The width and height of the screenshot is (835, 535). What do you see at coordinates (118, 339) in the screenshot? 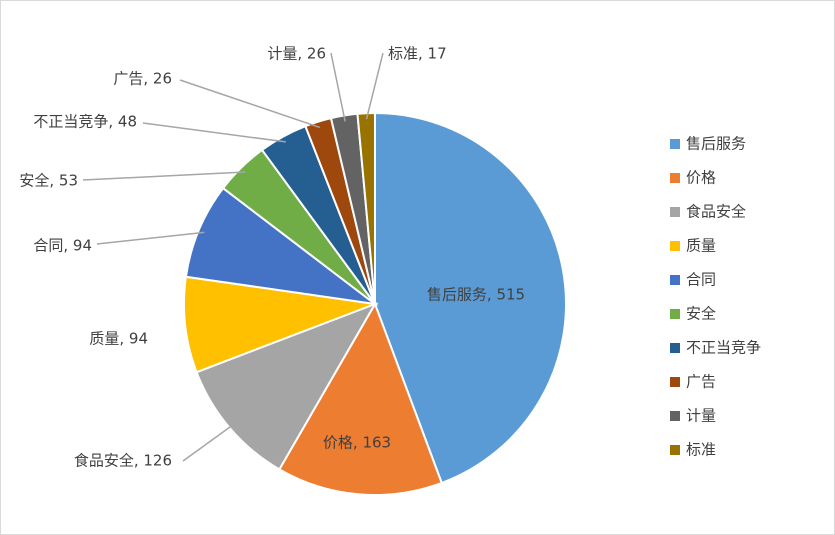
I see `data-label-3: 质量, 94` at bounding box center [118, 339].